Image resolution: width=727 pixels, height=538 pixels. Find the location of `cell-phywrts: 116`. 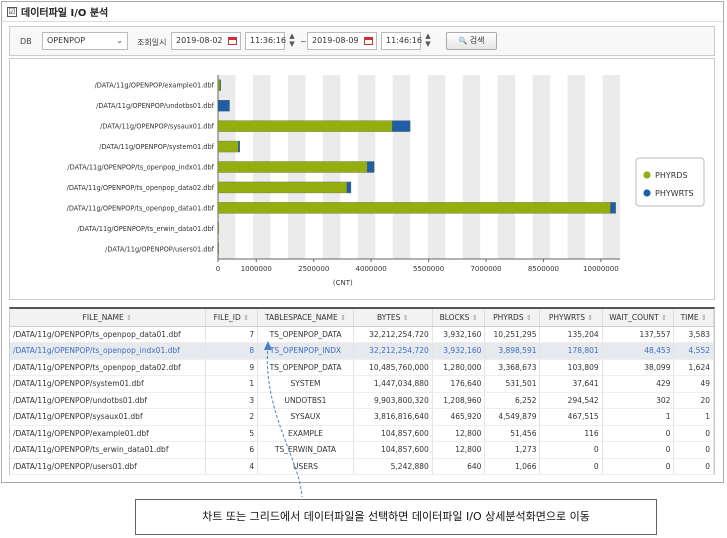

cell-phywrts: 116 is located at coordinates (571, 433).